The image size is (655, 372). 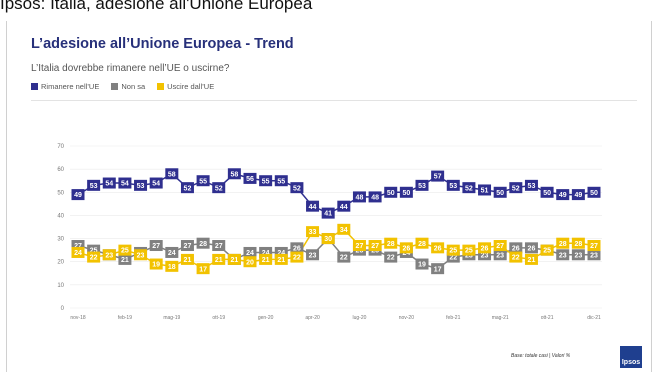 I want to click on legend: Rimanere nell’UE Non sa Uscire dall’UE, so click(x=122, y=86).